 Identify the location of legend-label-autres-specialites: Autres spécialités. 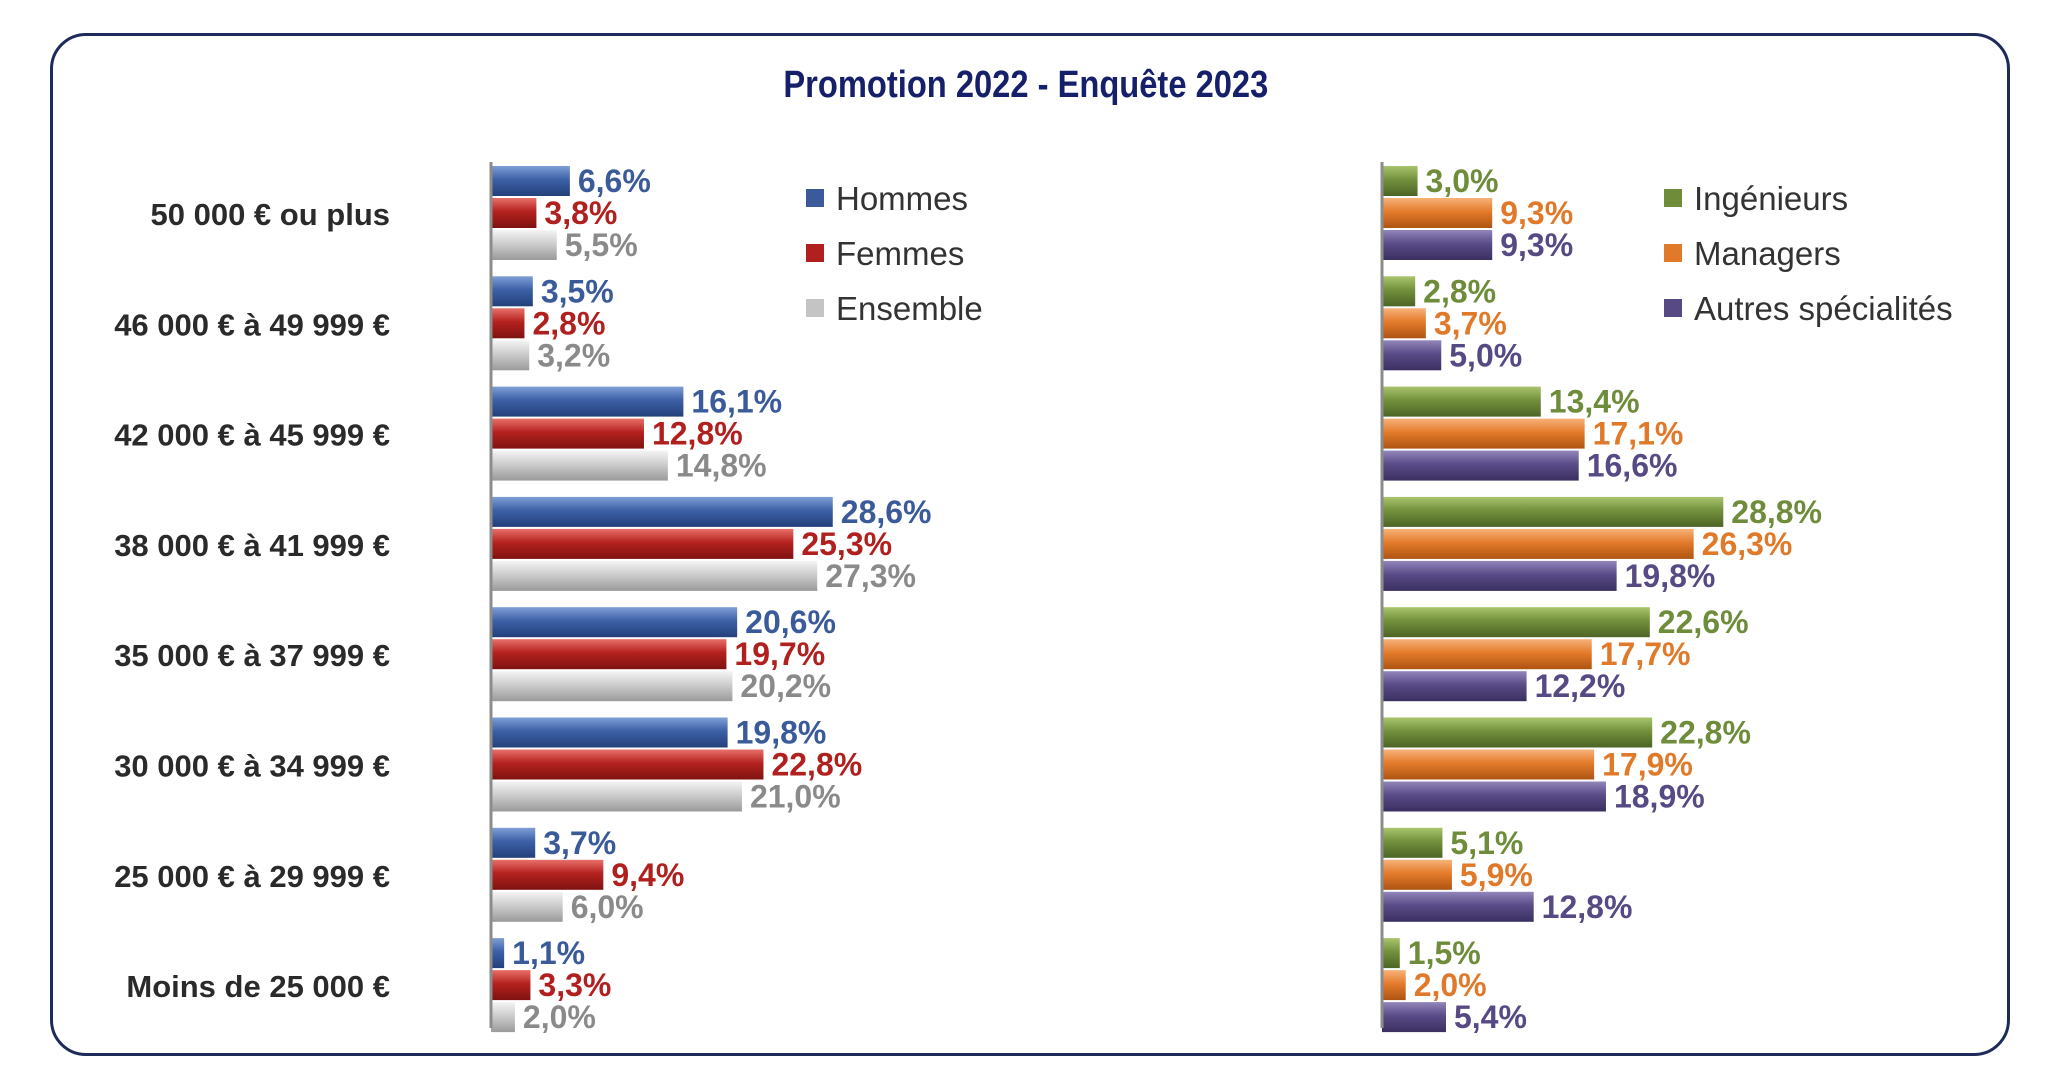
(1823, 308).